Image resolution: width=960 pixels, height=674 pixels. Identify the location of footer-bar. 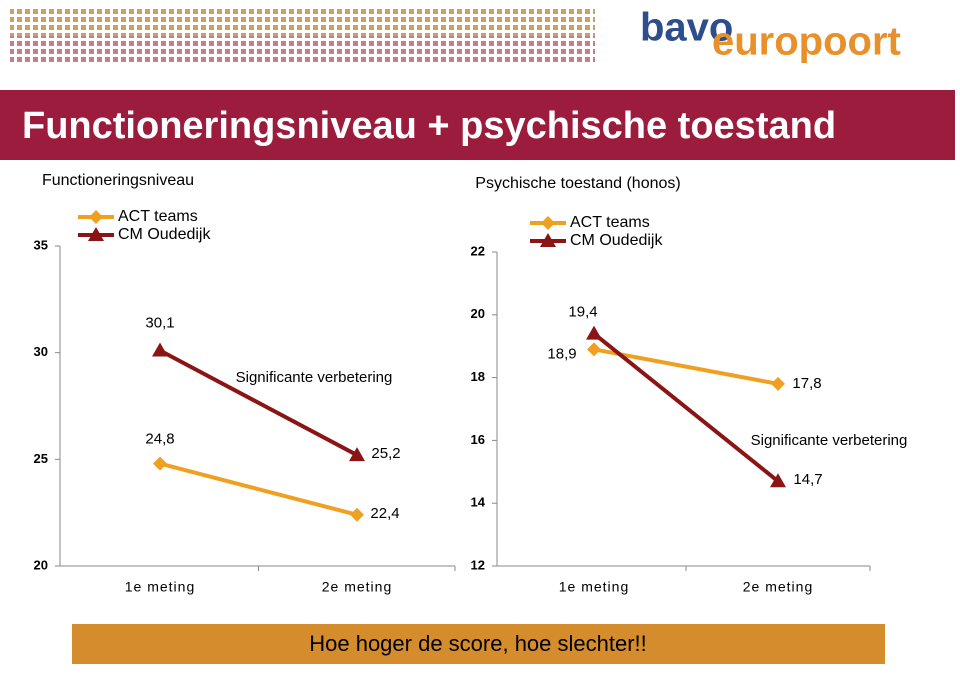
(478, 644).